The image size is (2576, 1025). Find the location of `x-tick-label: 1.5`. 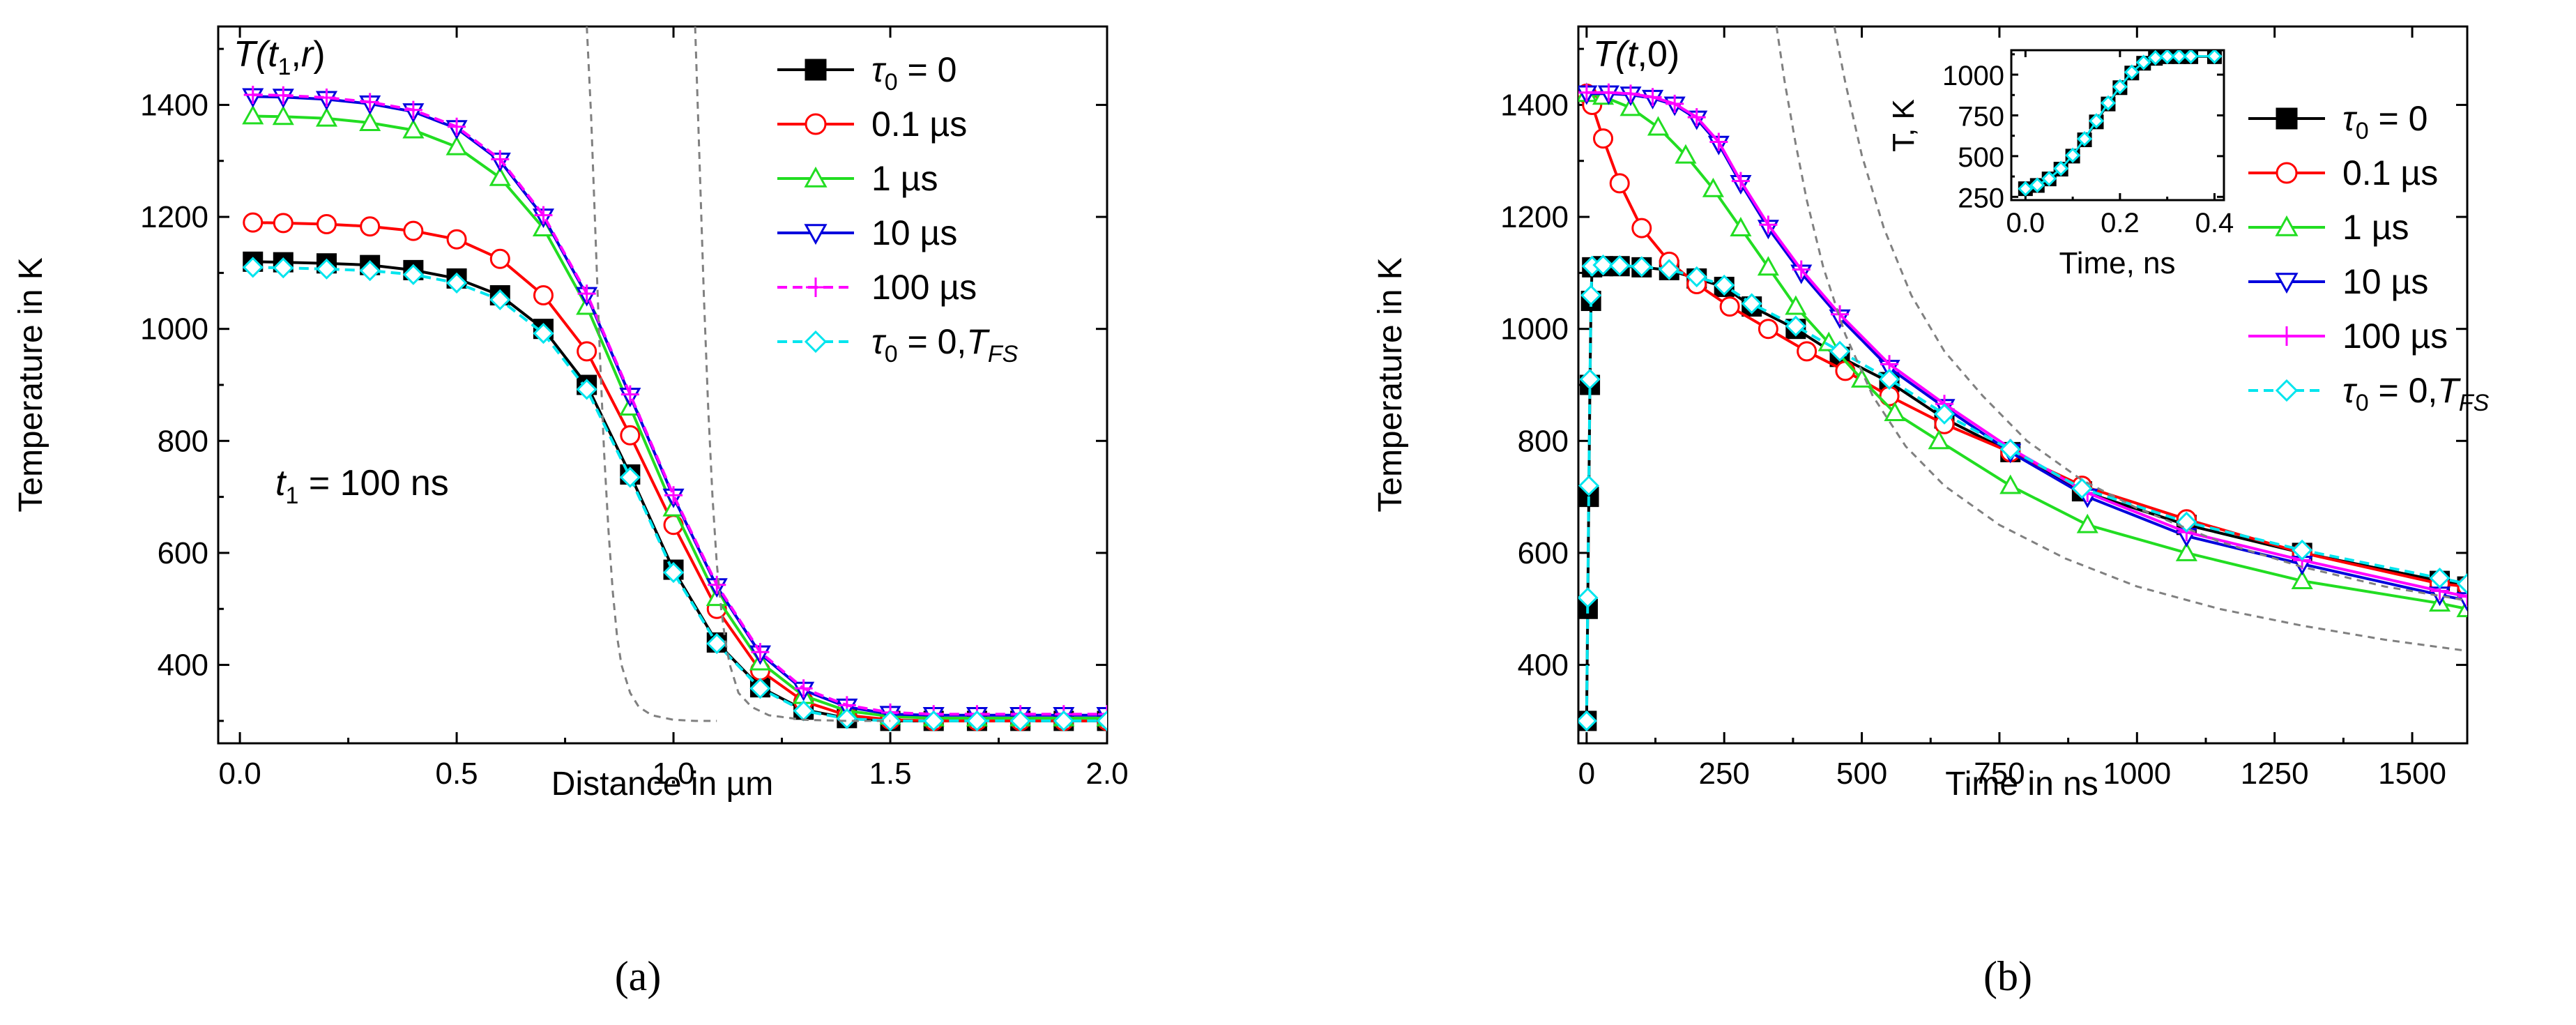

x-tick-label: 1.5 is located at coordinates (890, 774).